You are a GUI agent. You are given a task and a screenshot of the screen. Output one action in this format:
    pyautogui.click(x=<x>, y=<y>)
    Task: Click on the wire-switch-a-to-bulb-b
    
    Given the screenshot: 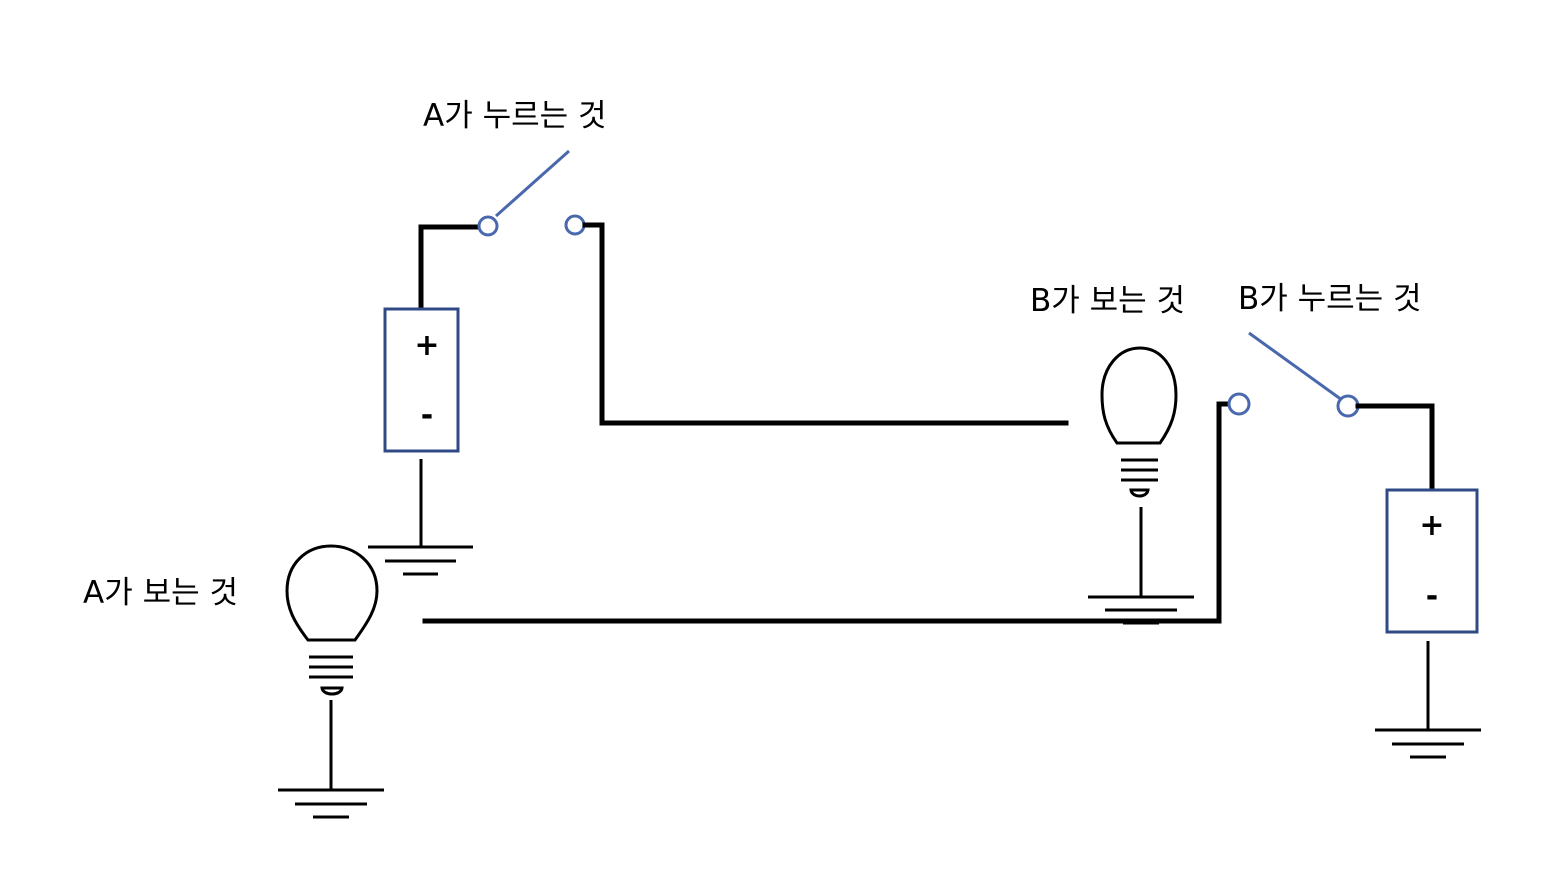 What is the action you would take?
    pyautogui.click(x=825, y=324)
    